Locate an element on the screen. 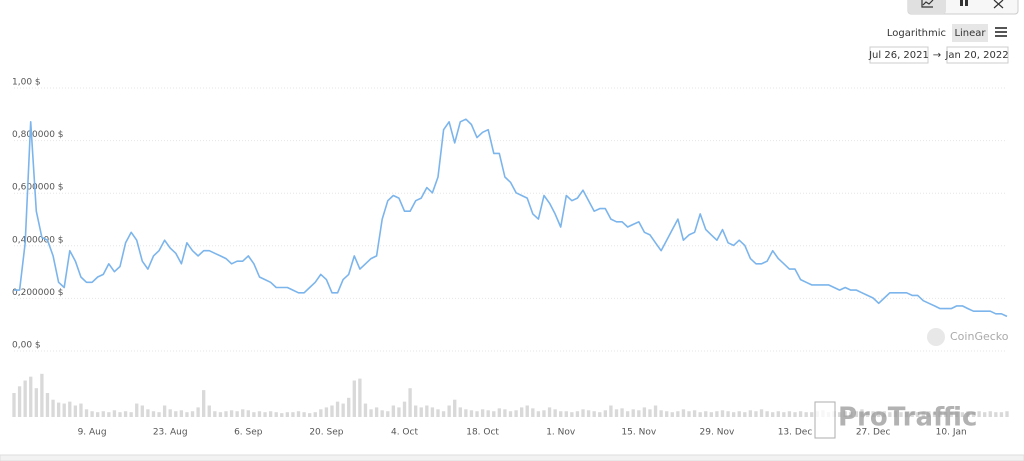 This screenshot has width=1024, height=461. y-tick-label: 0,200000 $ is located at coordinates (38, 293).